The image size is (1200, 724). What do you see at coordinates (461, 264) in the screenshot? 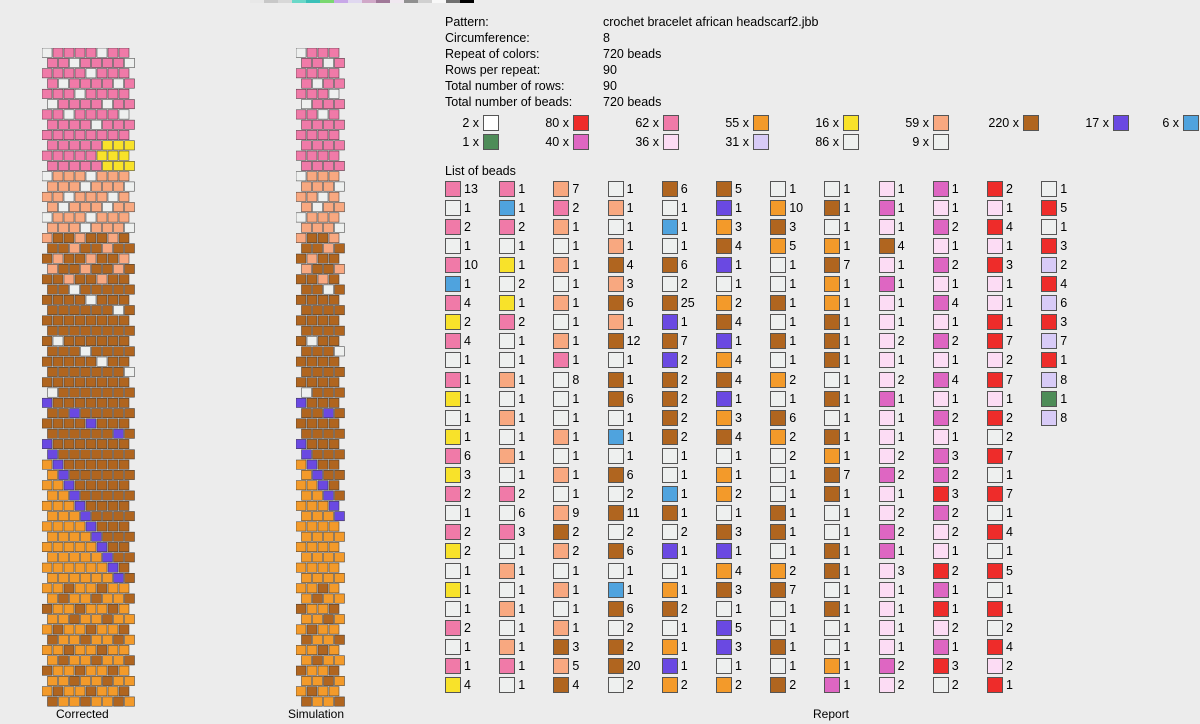
I see `bead-list-item: 10` at bounding box center [461, 264].